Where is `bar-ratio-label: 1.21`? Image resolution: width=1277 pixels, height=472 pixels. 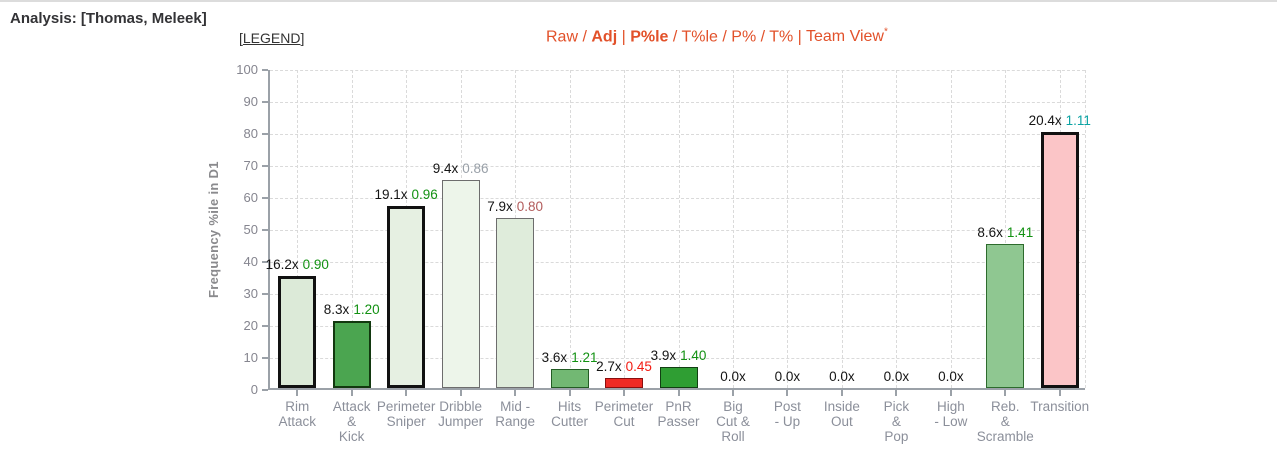 bar-ratio-label: 1.21 is located at coordinates (584, 357).